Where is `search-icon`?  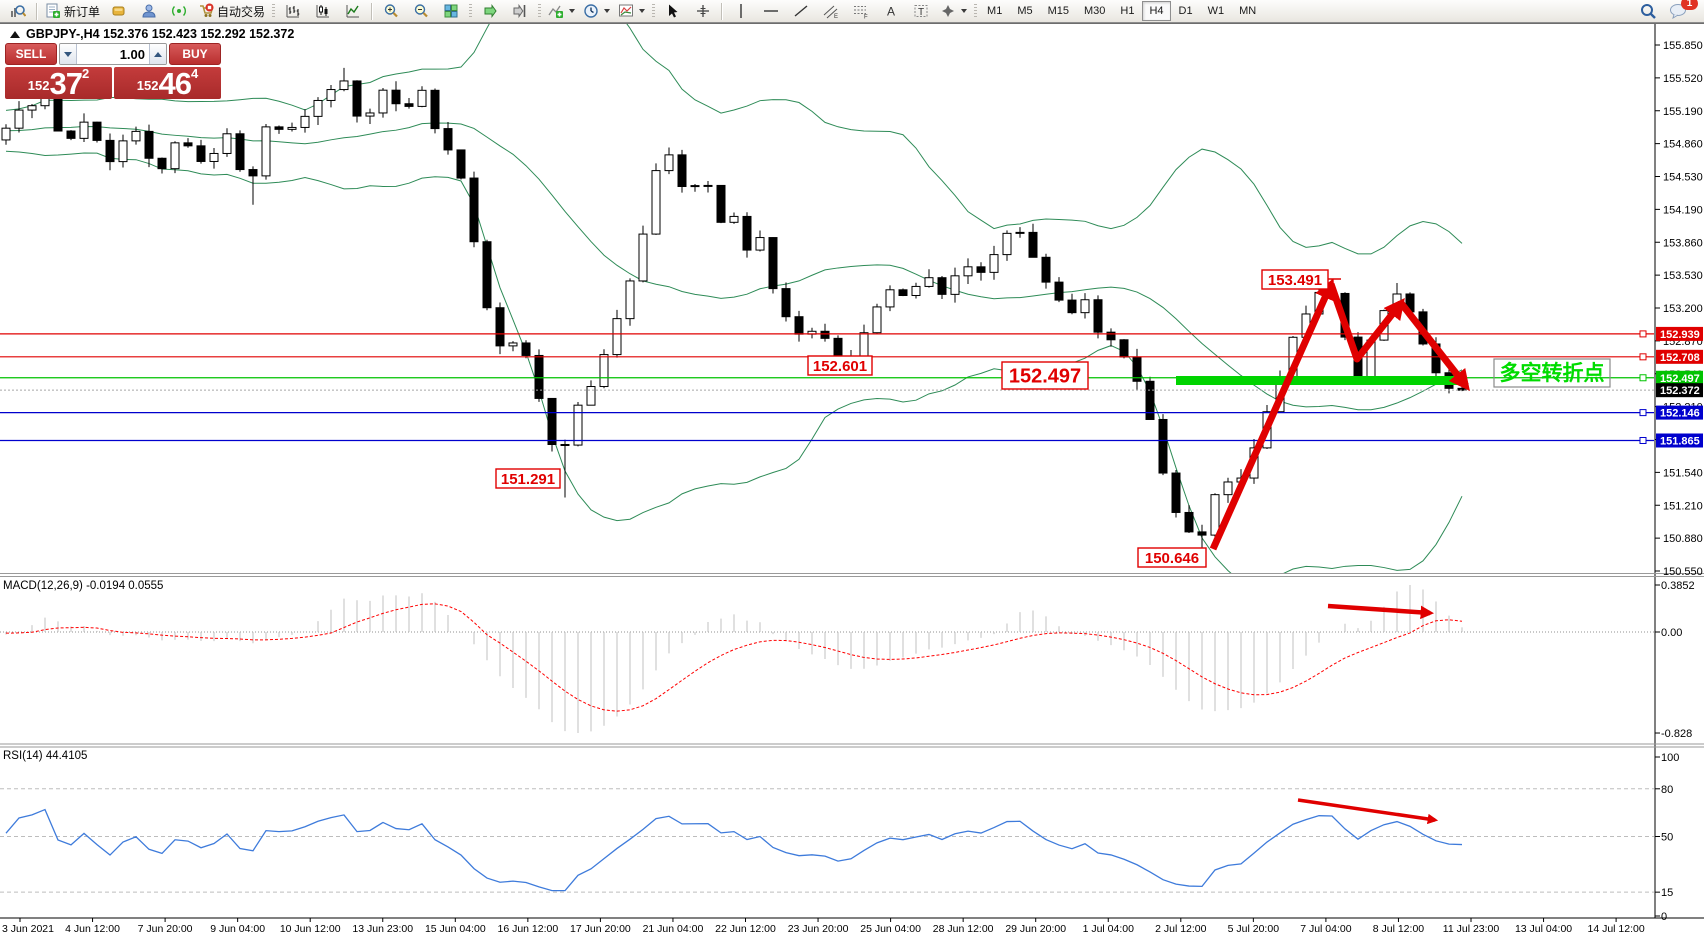 search-icon is located at coordinates (1648, 11).